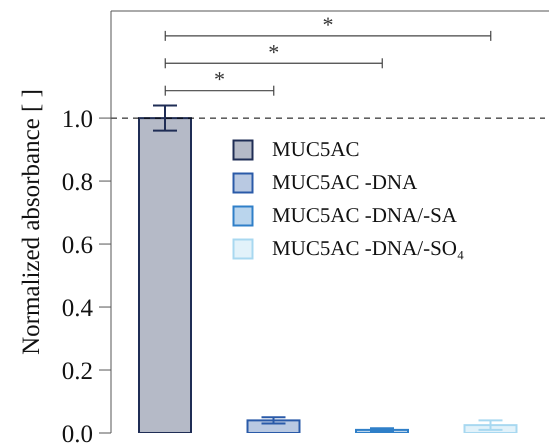 This screenshot has height=447, width=549. What do you see at coordinates (77, 371) in the screenshot?
I see `y-tick-label: 0.2` at bounding box center [77, 371].